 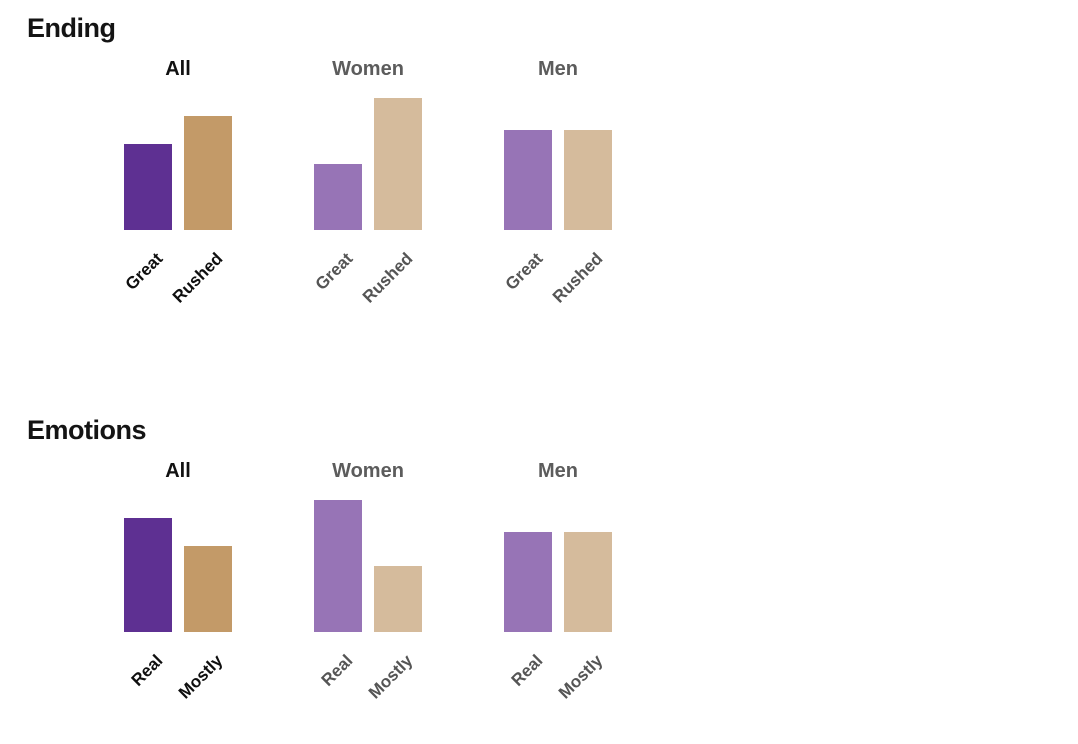 I want to click on bar-ending-women-great, so click(x=338, y=197).